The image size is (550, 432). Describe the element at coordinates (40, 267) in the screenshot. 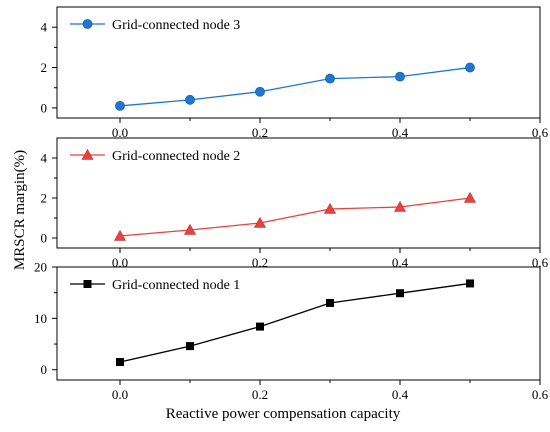

I see `y-tick-label: 20` at that location.